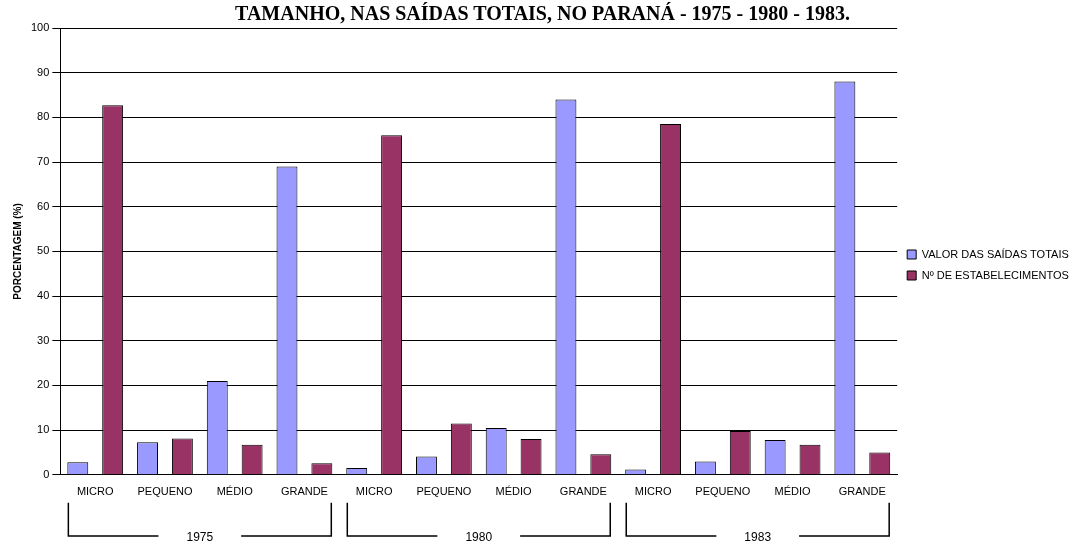 Image resolution: width=1085 pixels, height=547 pixels. I want to click on y-tick-label: 100, so click(40, 27).